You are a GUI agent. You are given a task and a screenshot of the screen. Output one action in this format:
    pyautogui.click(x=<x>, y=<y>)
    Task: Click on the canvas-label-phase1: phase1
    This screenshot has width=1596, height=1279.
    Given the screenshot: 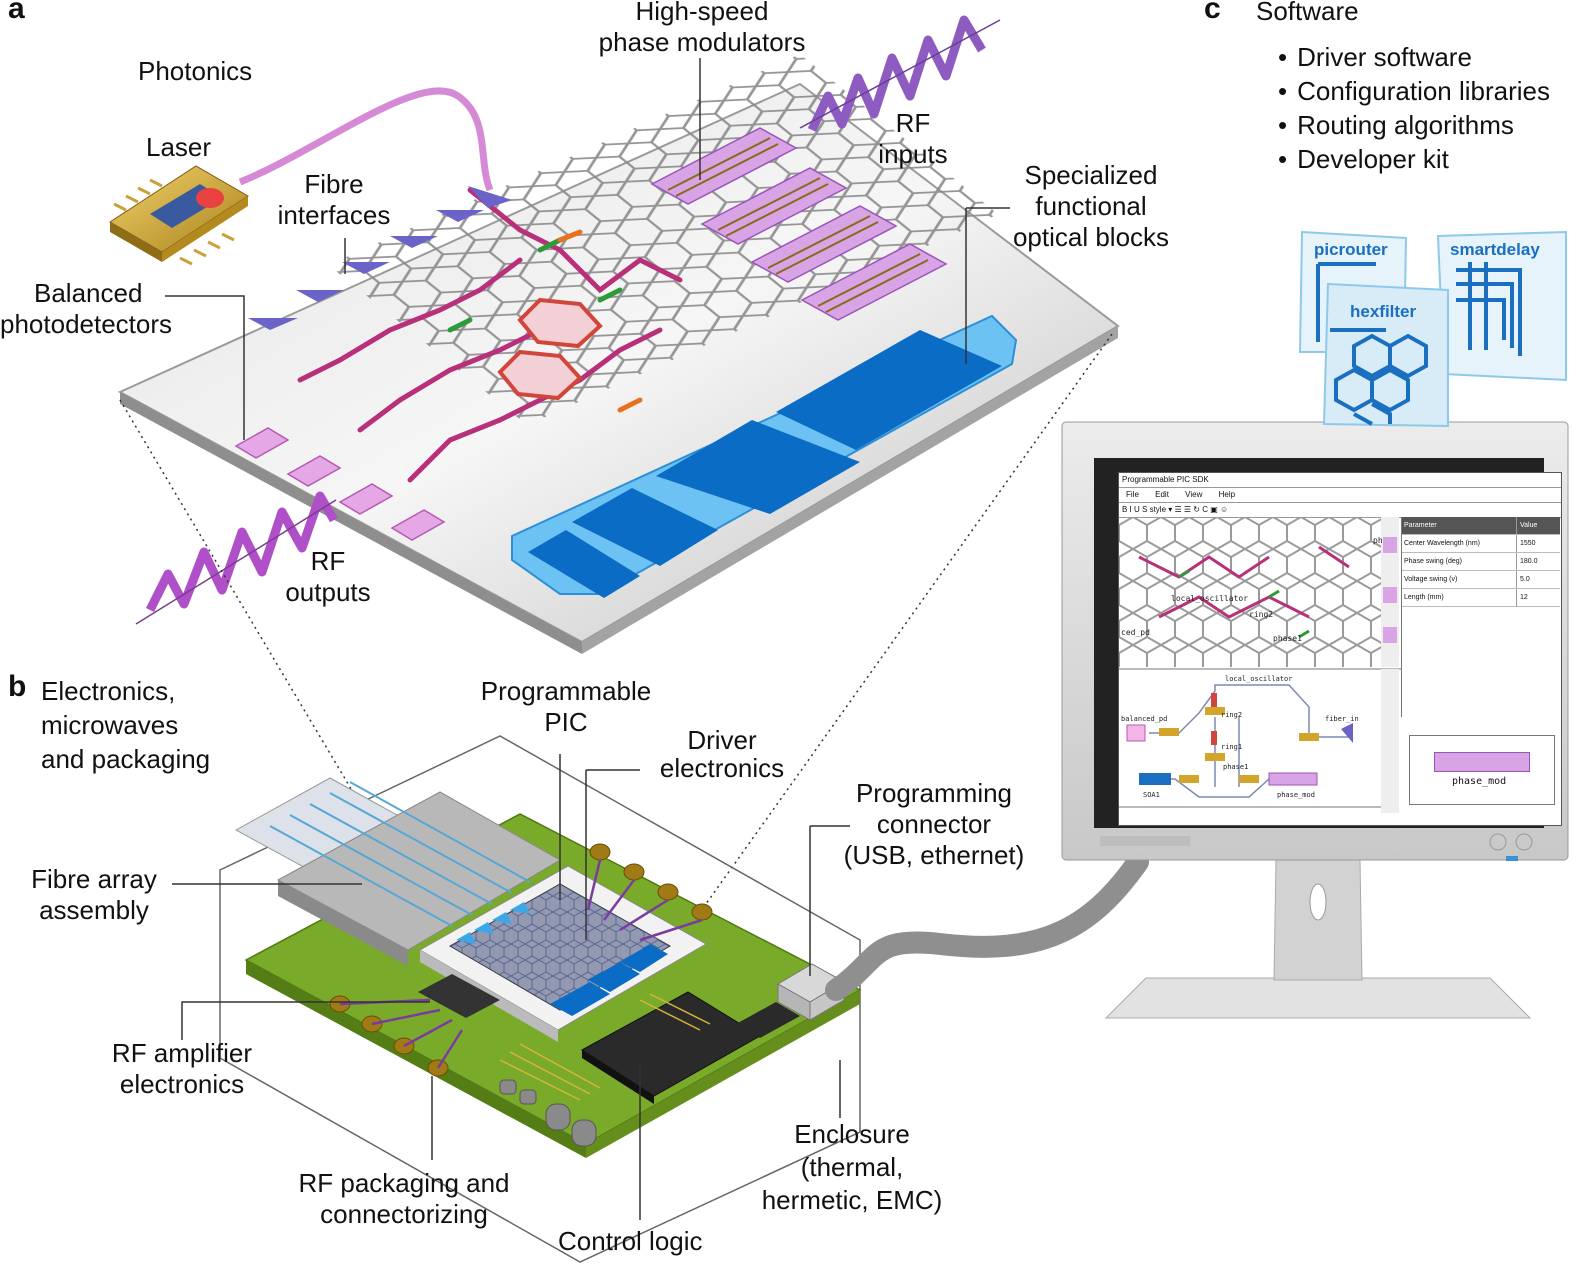 What is the action you would take?
    pyautogui.click(x=1287, y=638)
    